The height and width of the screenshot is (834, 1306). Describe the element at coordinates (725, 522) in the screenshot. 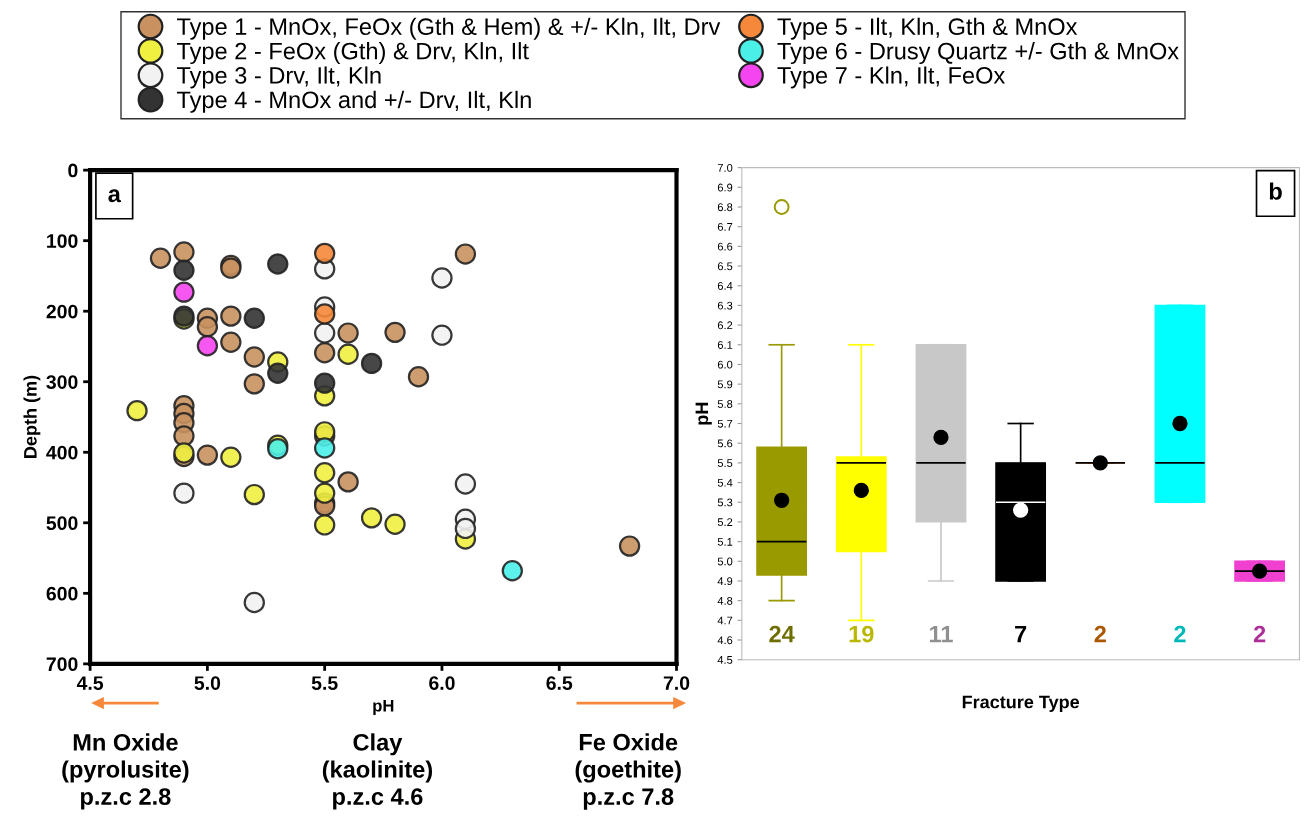

I see `y-tick-label: 5.2` at that location.